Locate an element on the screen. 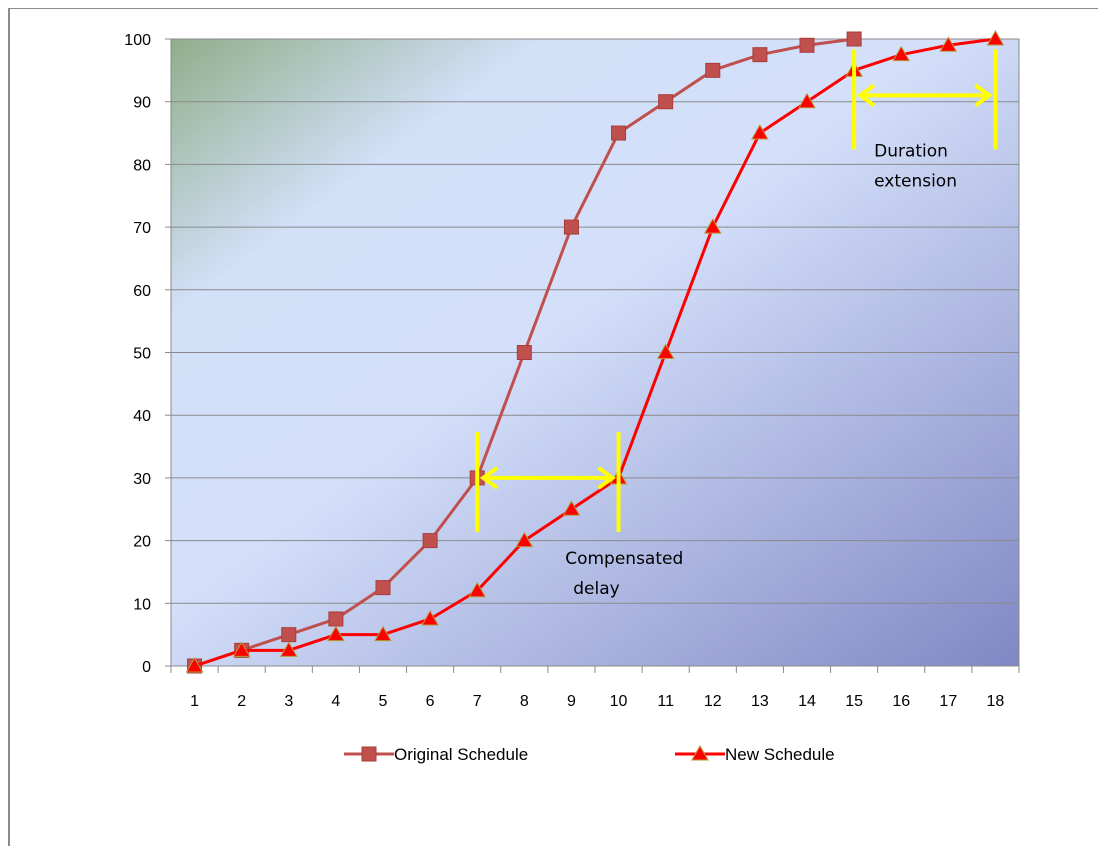 The image size is (1100, 848). x-tick-label: 16 is located at coordinates (901, 701).